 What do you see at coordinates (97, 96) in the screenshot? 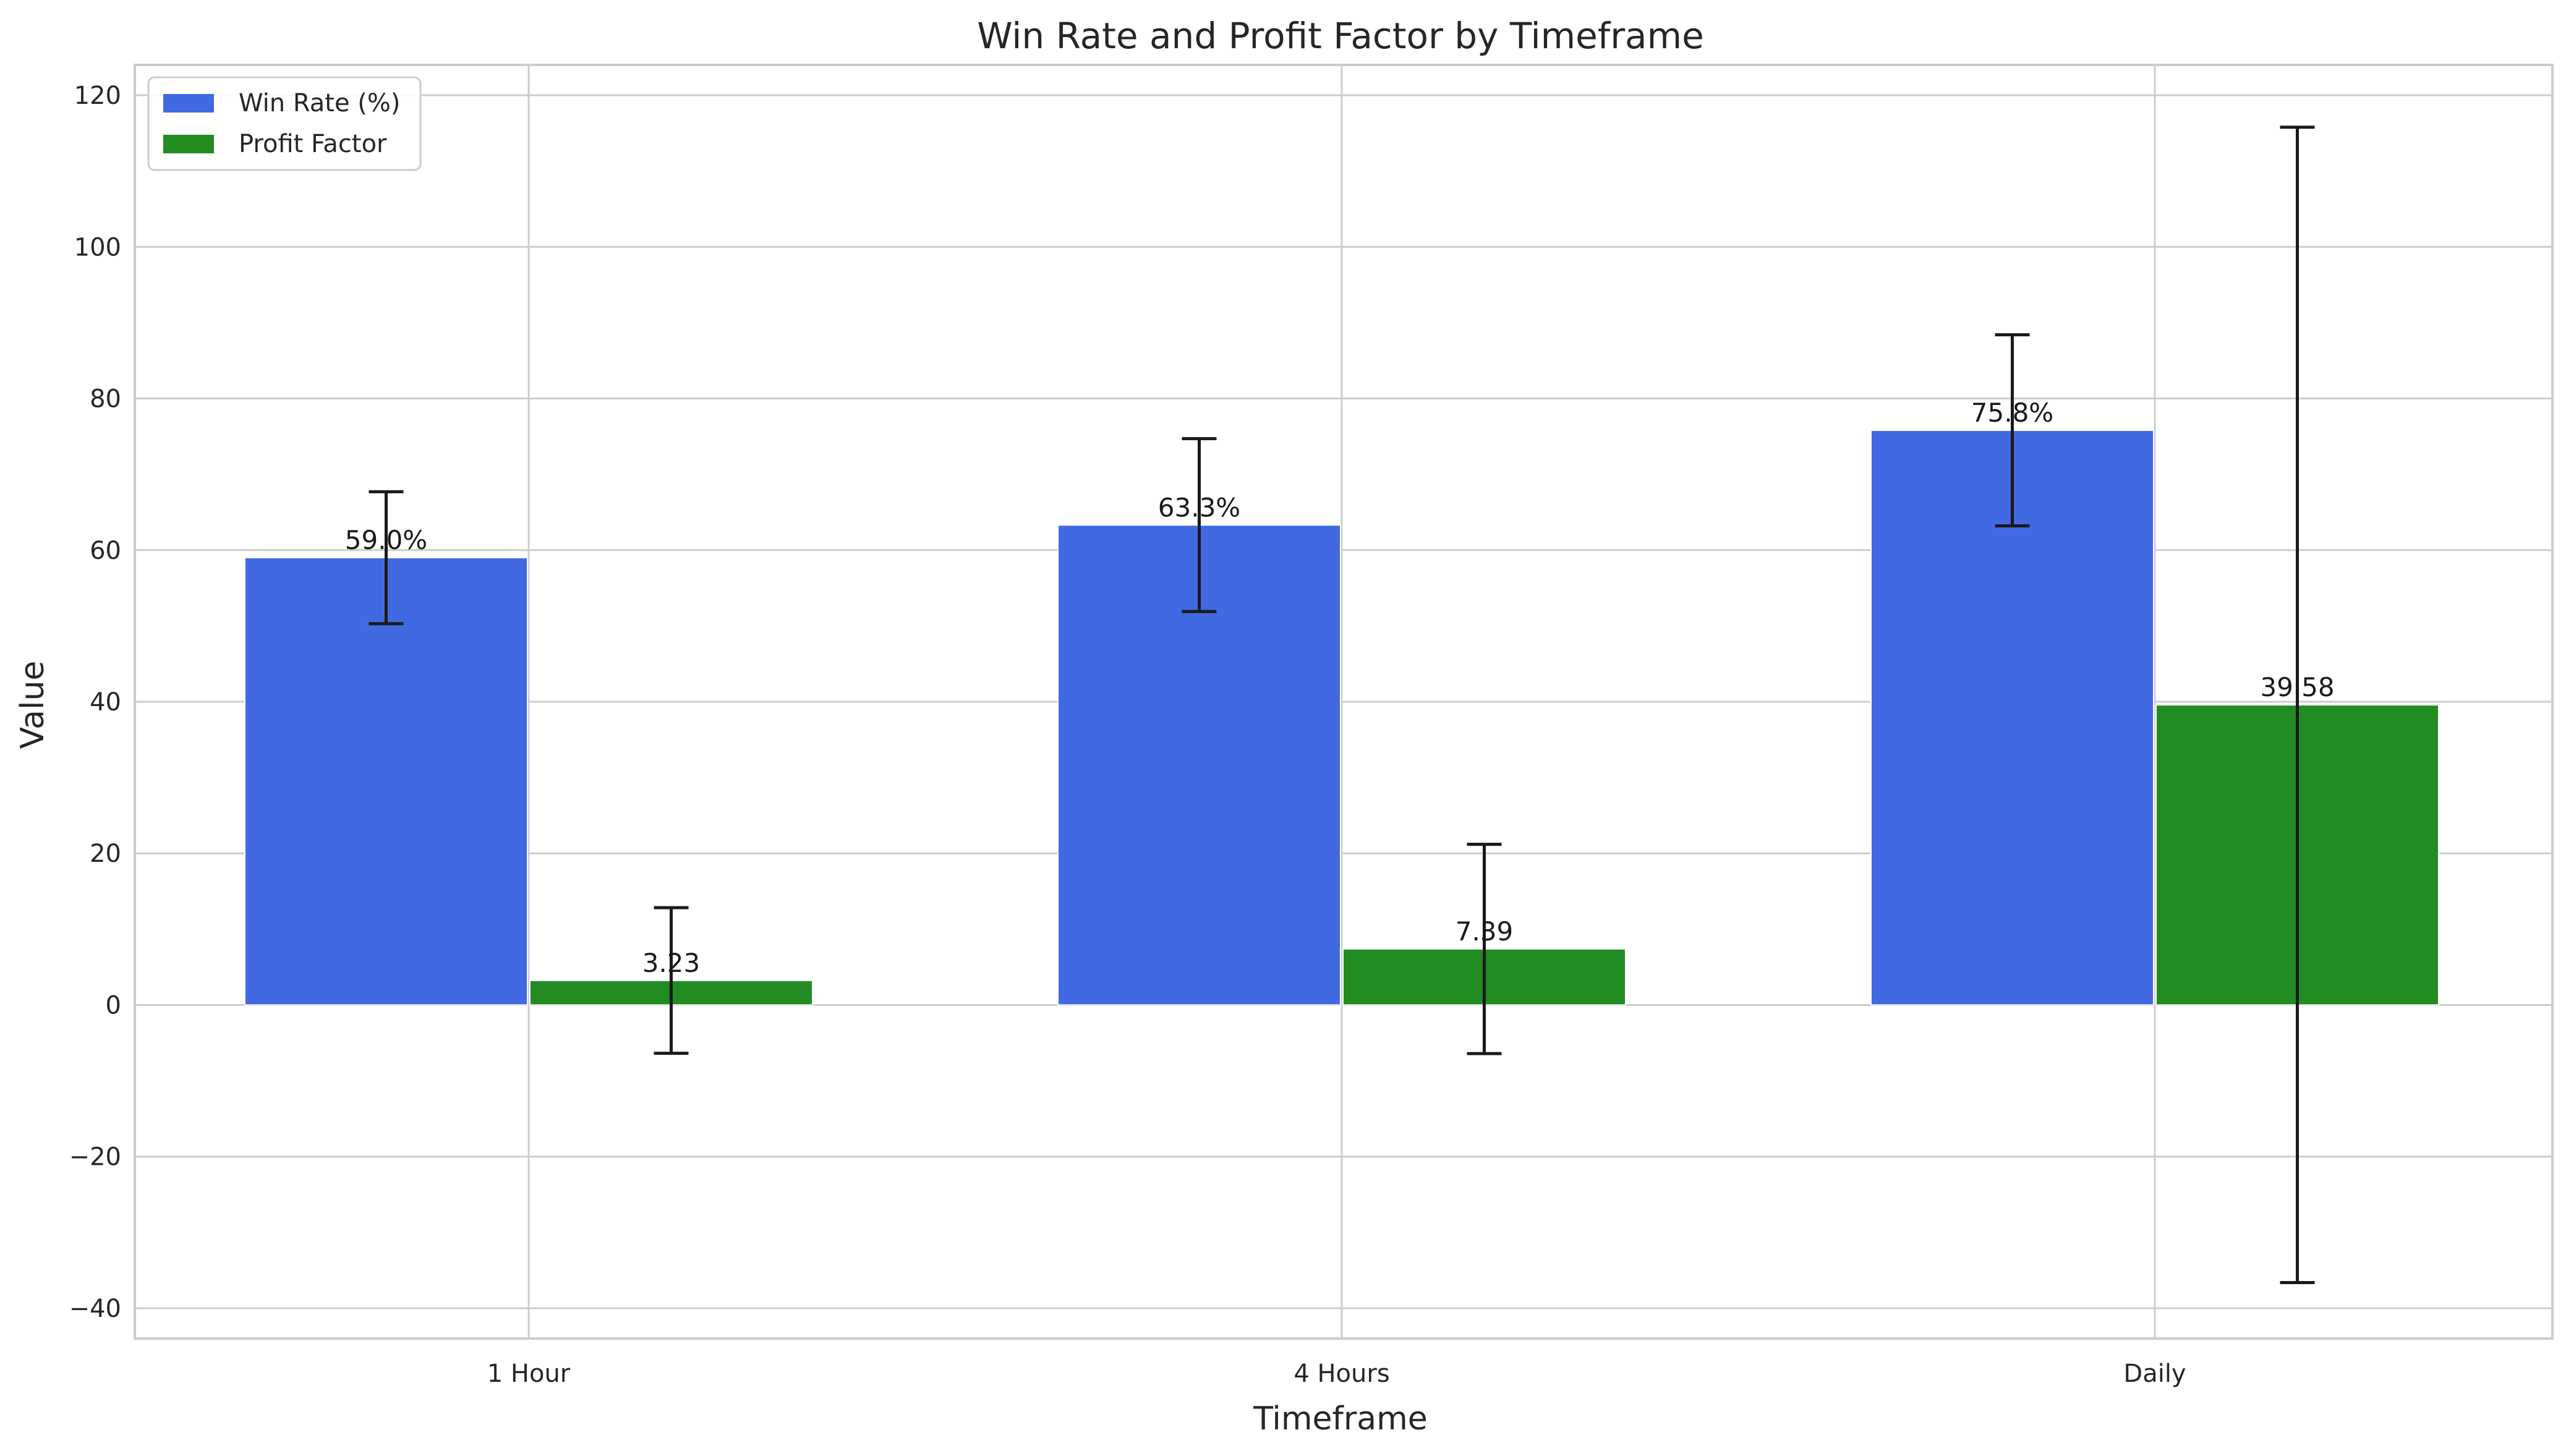
I see `y-tick-label: 120` at bounding box center [97, 96].